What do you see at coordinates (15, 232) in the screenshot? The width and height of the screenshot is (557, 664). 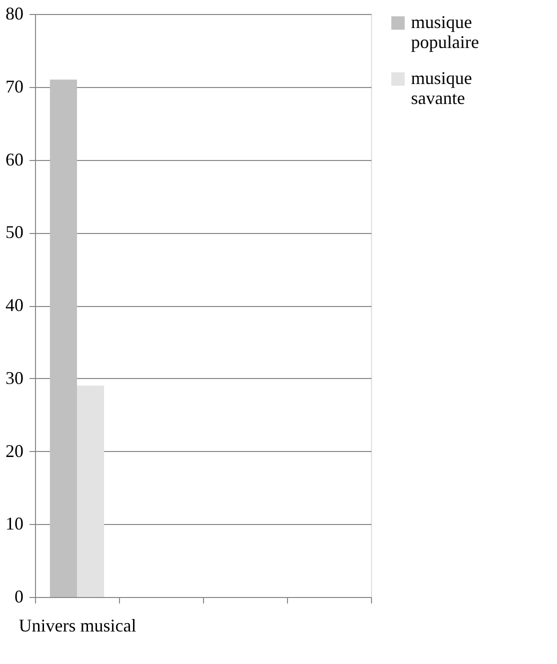 I see `y-tick-label: 50` at bounding box center [15, 232].